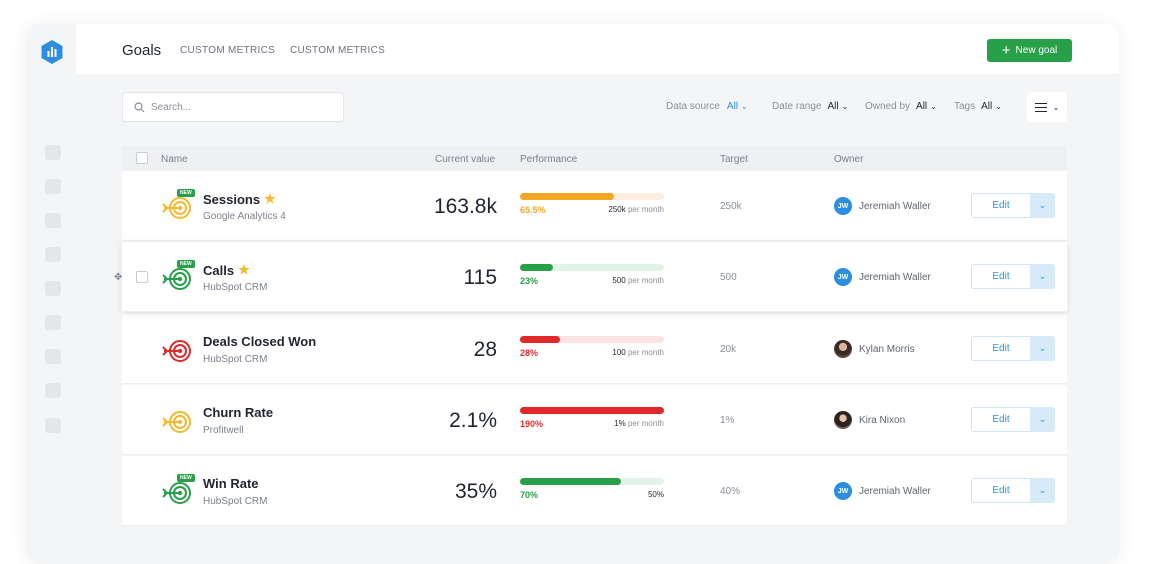 The height and width of the screenshot is (564, 1151). I want to click on goal-name-text: Sessions, so click(232, 199).